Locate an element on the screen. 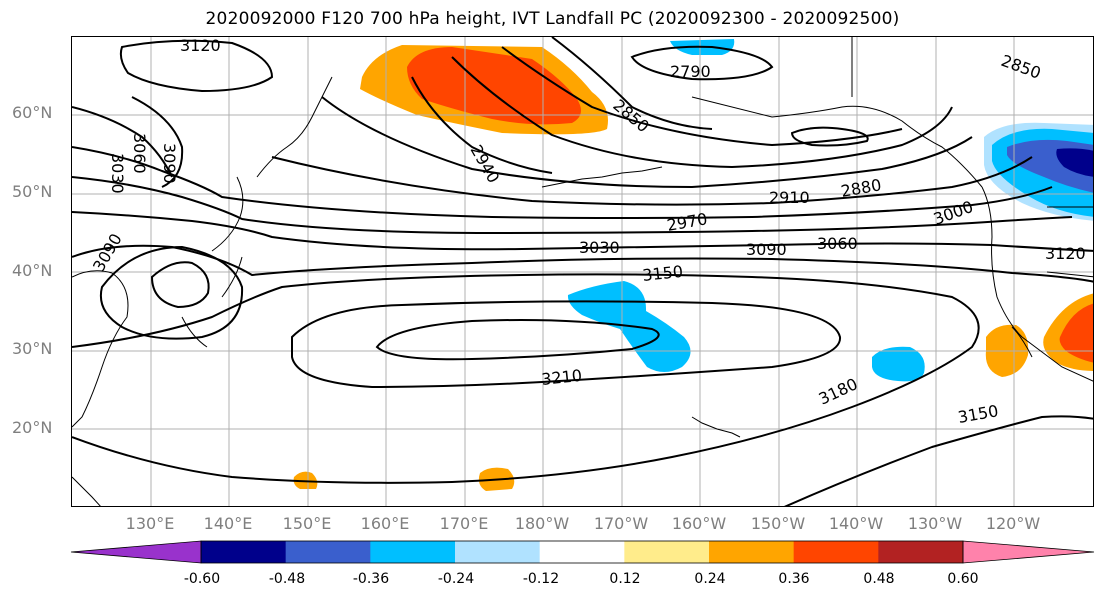 The width and height of the screenshot is (1105, 601). contour-label: 2940 is located at coordinates (485, 164).